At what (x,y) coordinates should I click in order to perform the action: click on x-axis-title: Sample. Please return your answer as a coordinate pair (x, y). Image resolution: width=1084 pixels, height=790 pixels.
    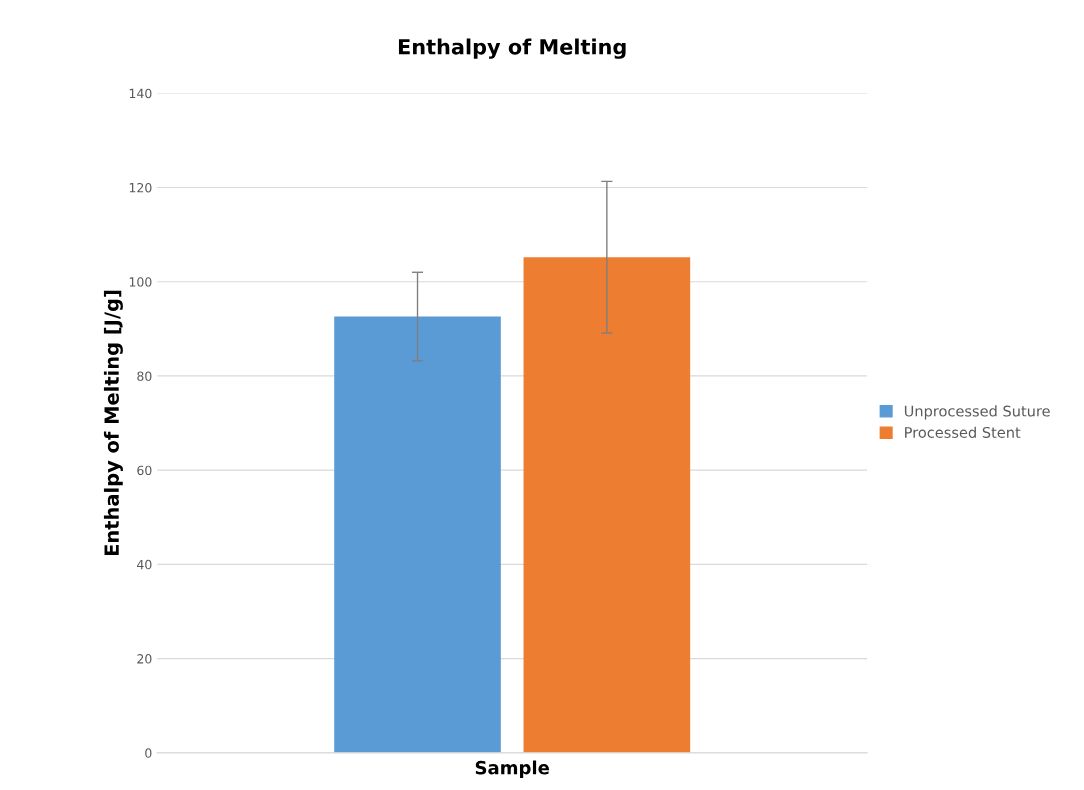
    Looking at the image, I should click on (512, 769).